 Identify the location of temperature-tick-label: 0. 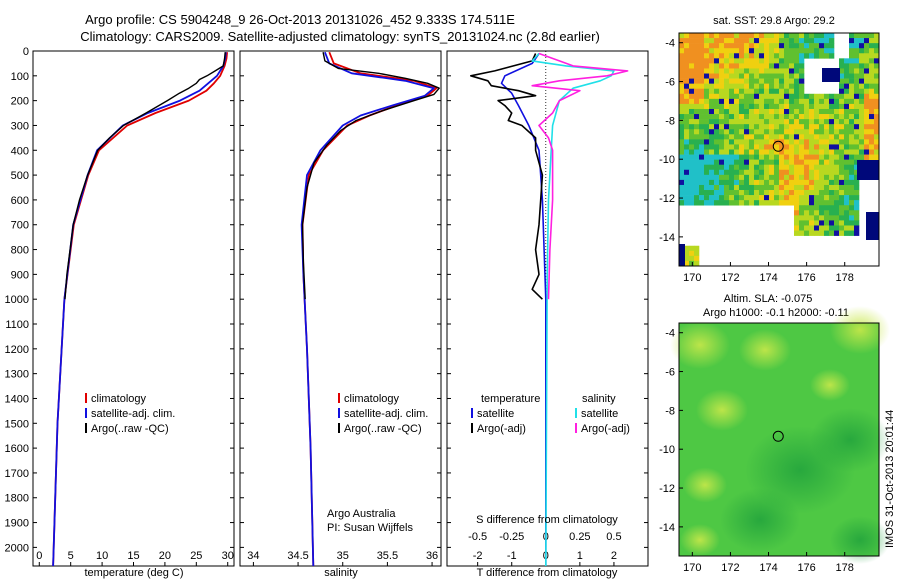
(39, 556).